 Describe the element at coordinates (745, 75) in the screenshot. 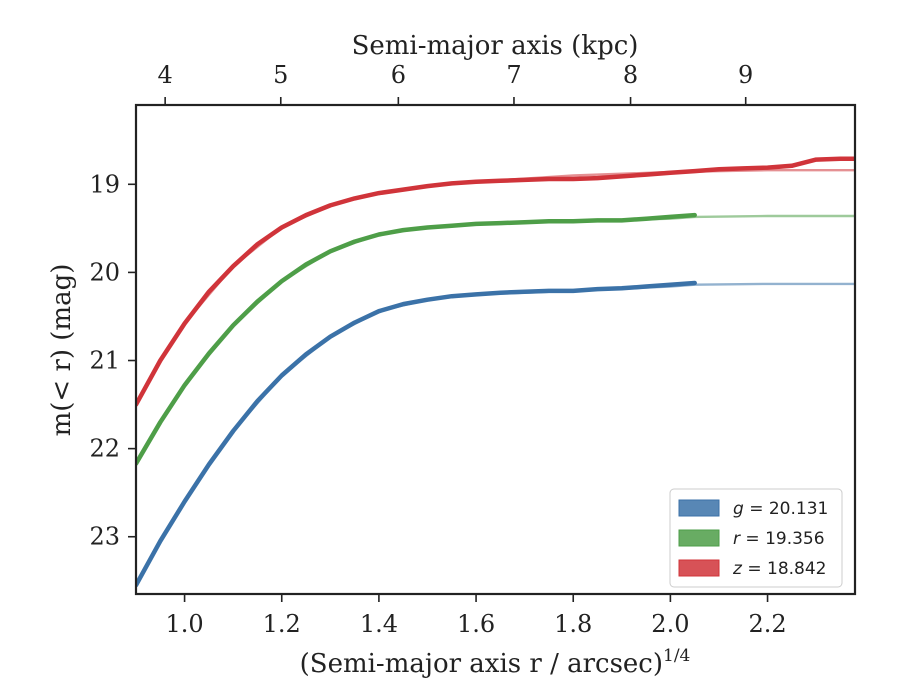

I see `top-tick-label-5: 9` at that location.